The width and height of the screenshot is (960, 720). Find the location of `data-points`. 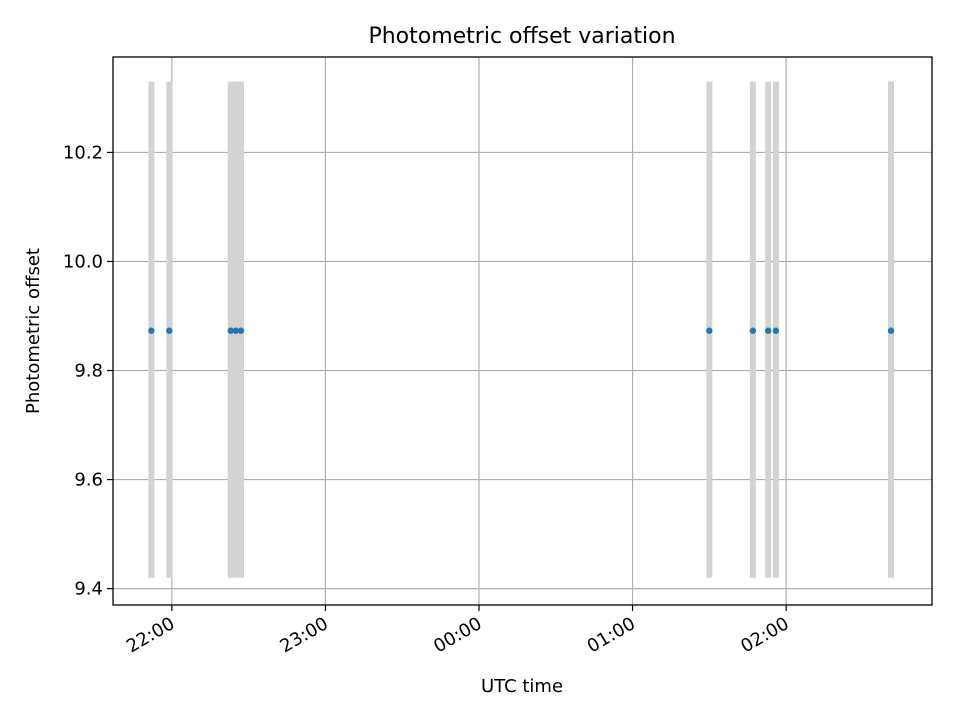

data-points is located at coordinates (521, 330).